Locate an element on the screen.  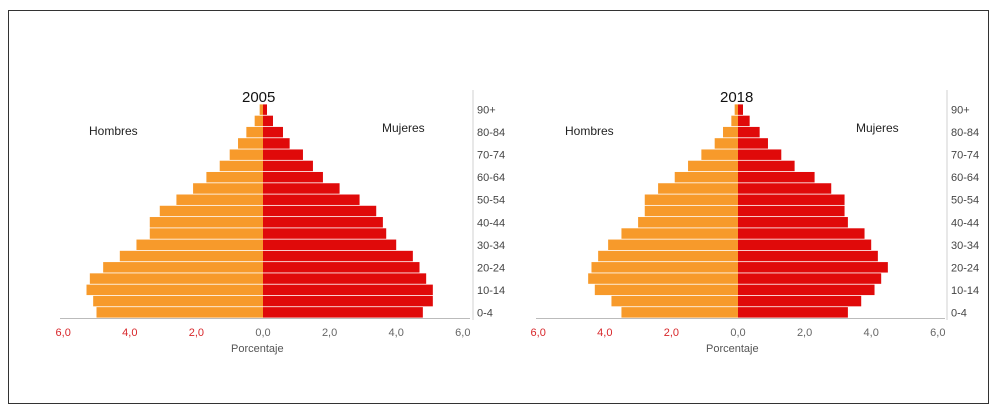
chart-title: 2018 is located at coordinates (737, 97).